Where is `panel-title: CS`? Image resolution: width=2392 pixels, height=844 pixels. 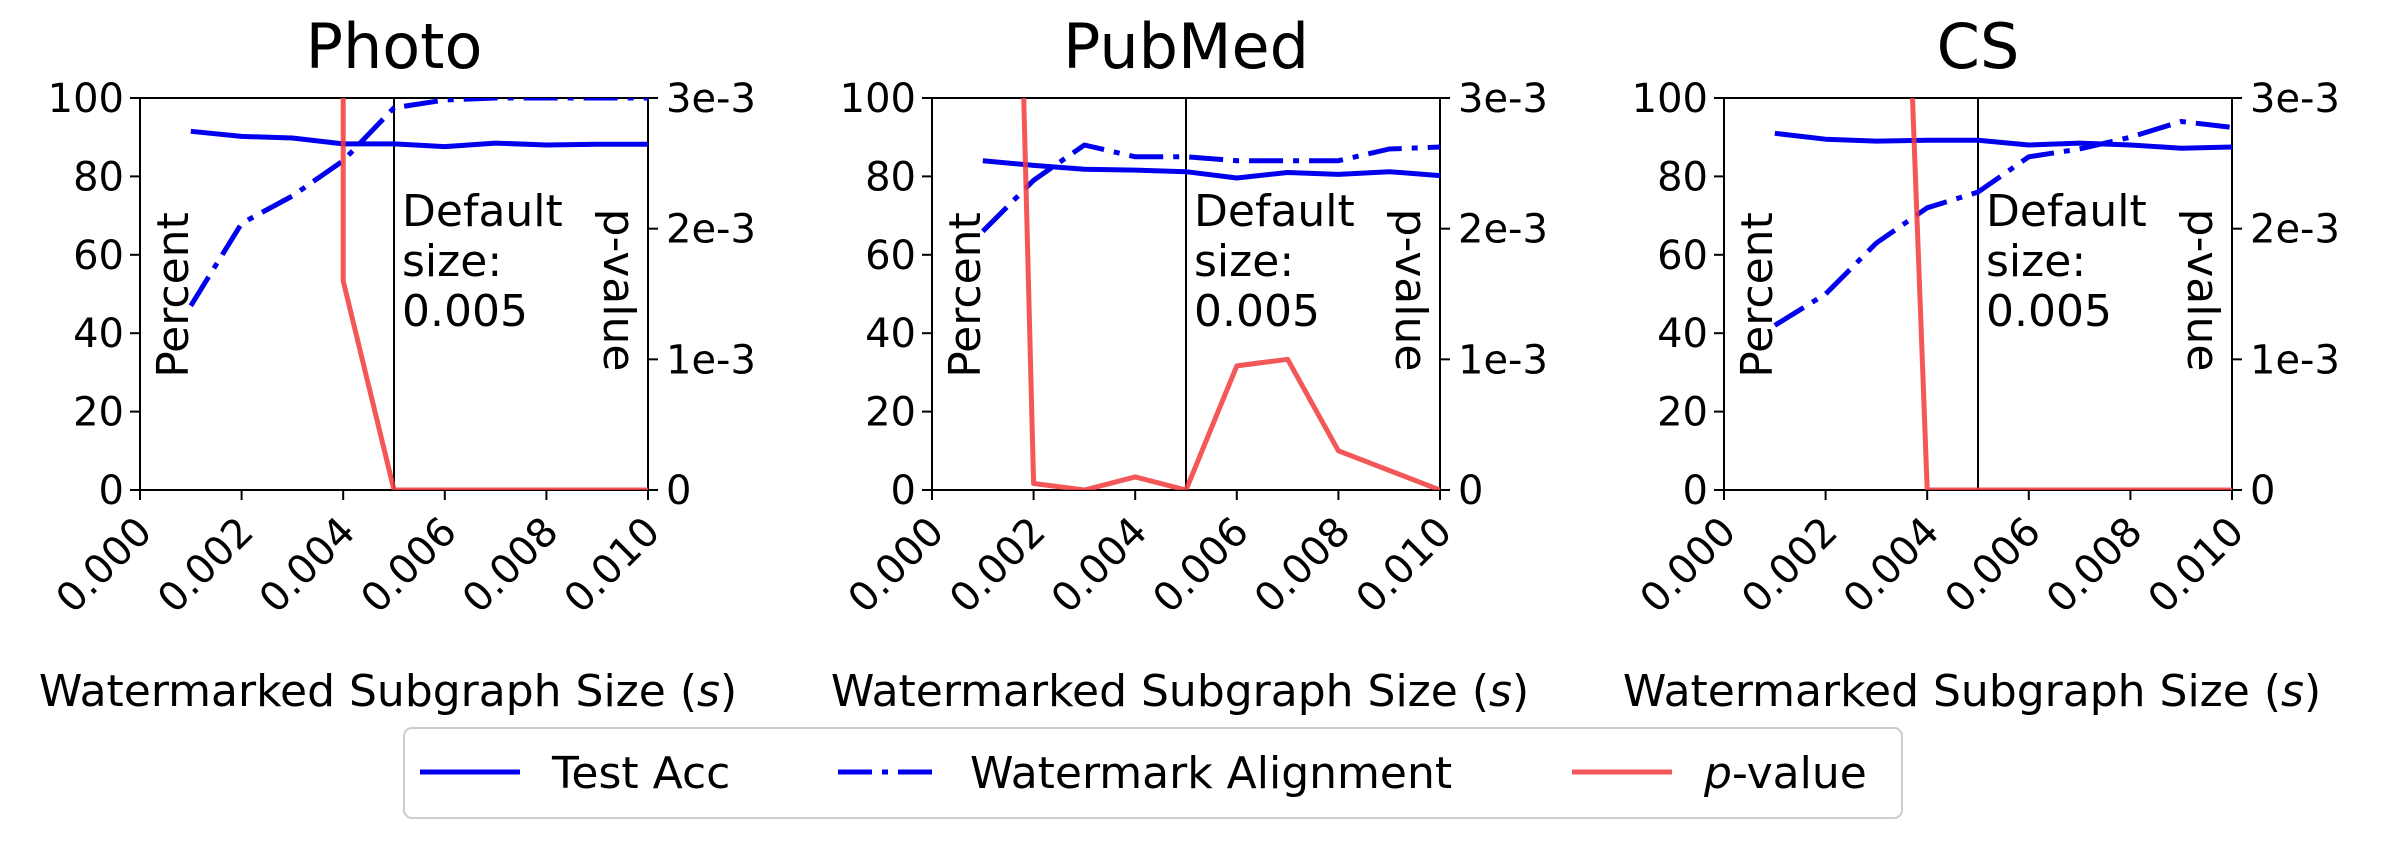 panel-title: CS is located at coordinates (1978, 46).